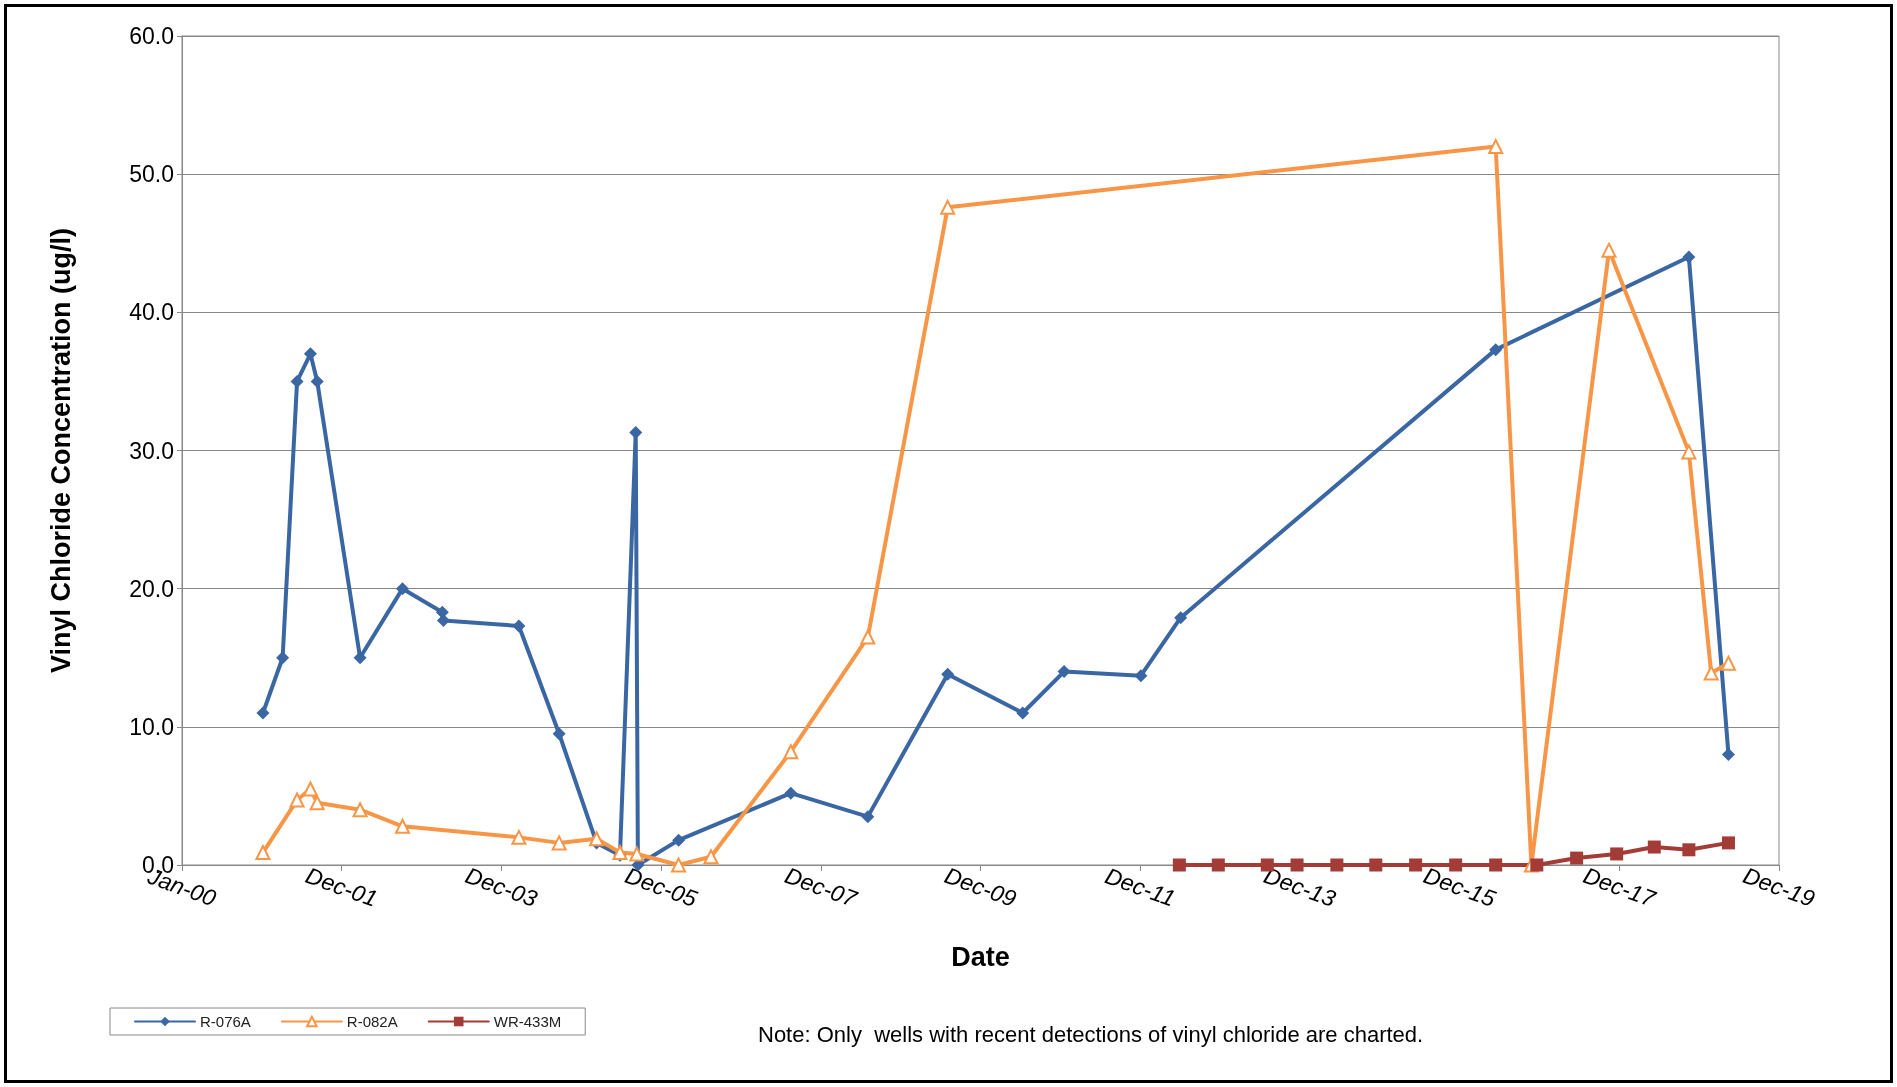  What do you see at coordinates (1779, 887) in the screenshot?
I see `x-tick-label: Dec-19` at bounding box center [1779, 887].